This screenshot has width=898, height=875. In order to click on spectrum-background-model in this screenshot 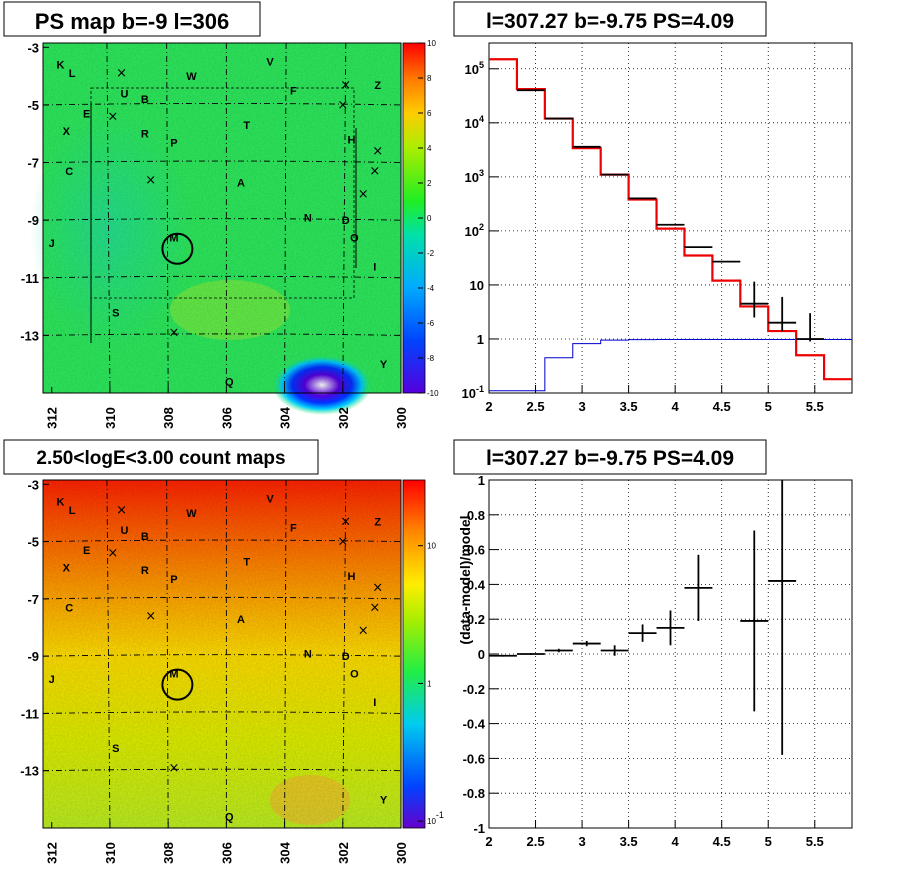, I will do `click(670, 365)`.